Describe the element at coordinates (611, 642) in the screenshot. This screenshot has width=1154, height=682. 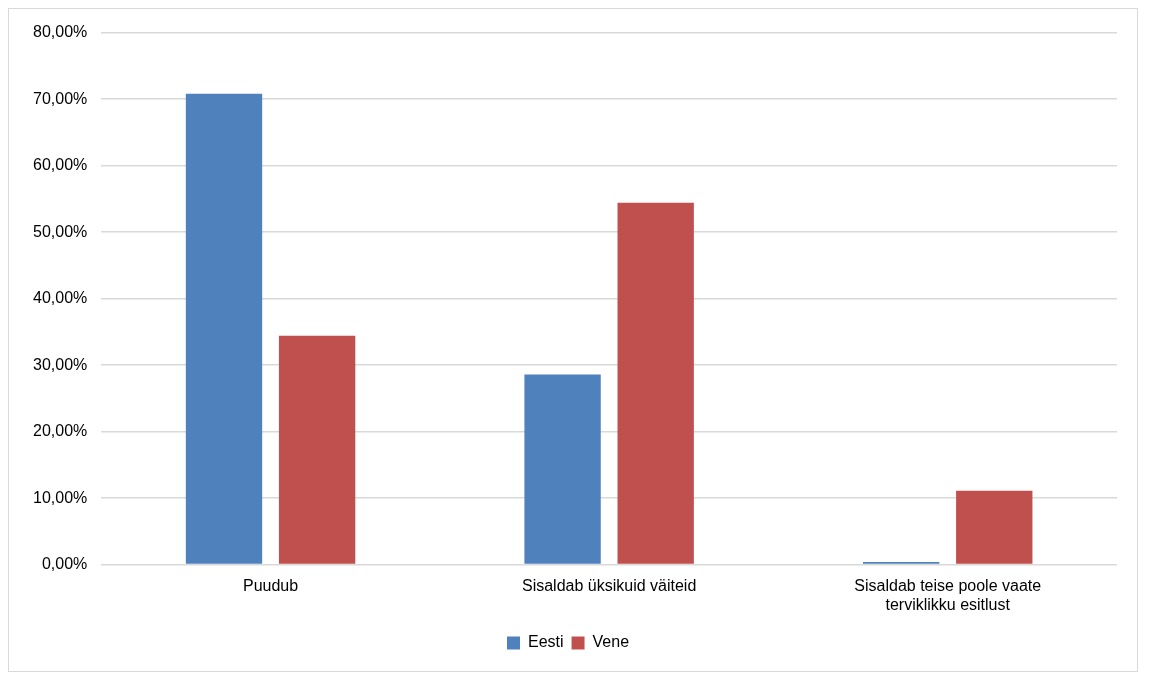
I see `legend-label: Vene` at that location.